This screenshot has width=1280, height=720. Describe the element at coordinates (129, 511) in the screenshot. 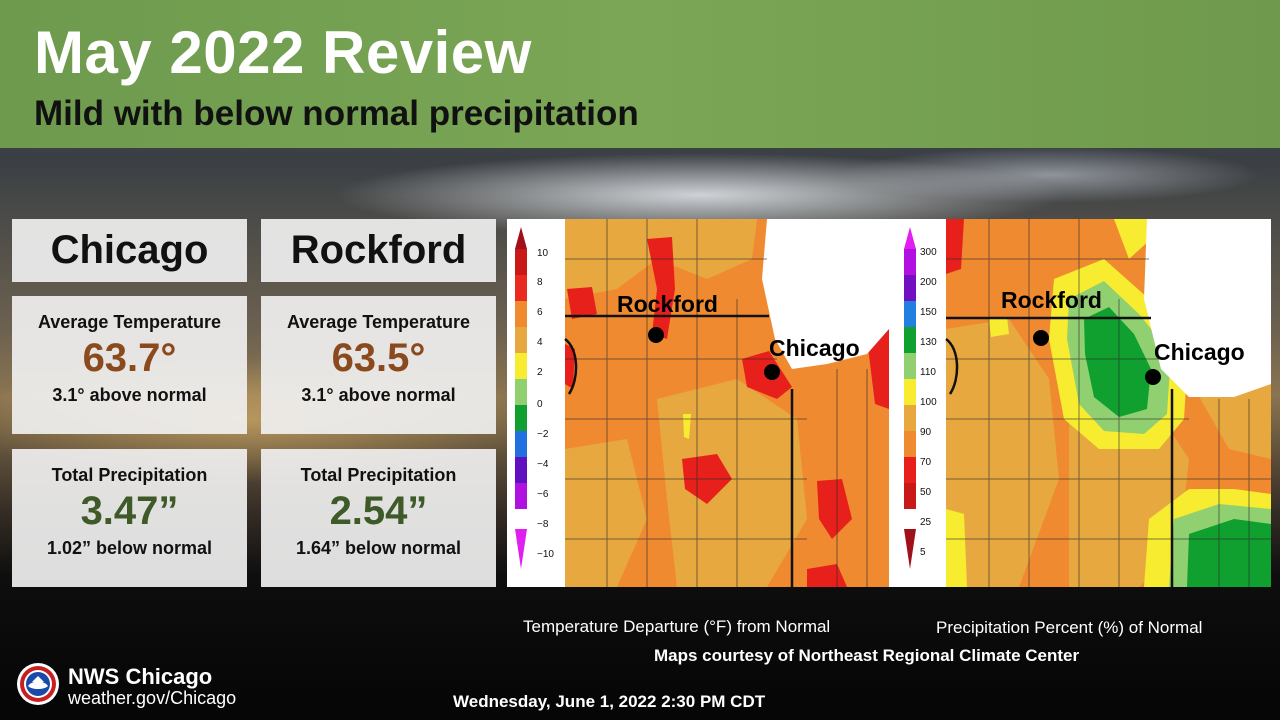

I see `stat-value: 3.47”` at that location.